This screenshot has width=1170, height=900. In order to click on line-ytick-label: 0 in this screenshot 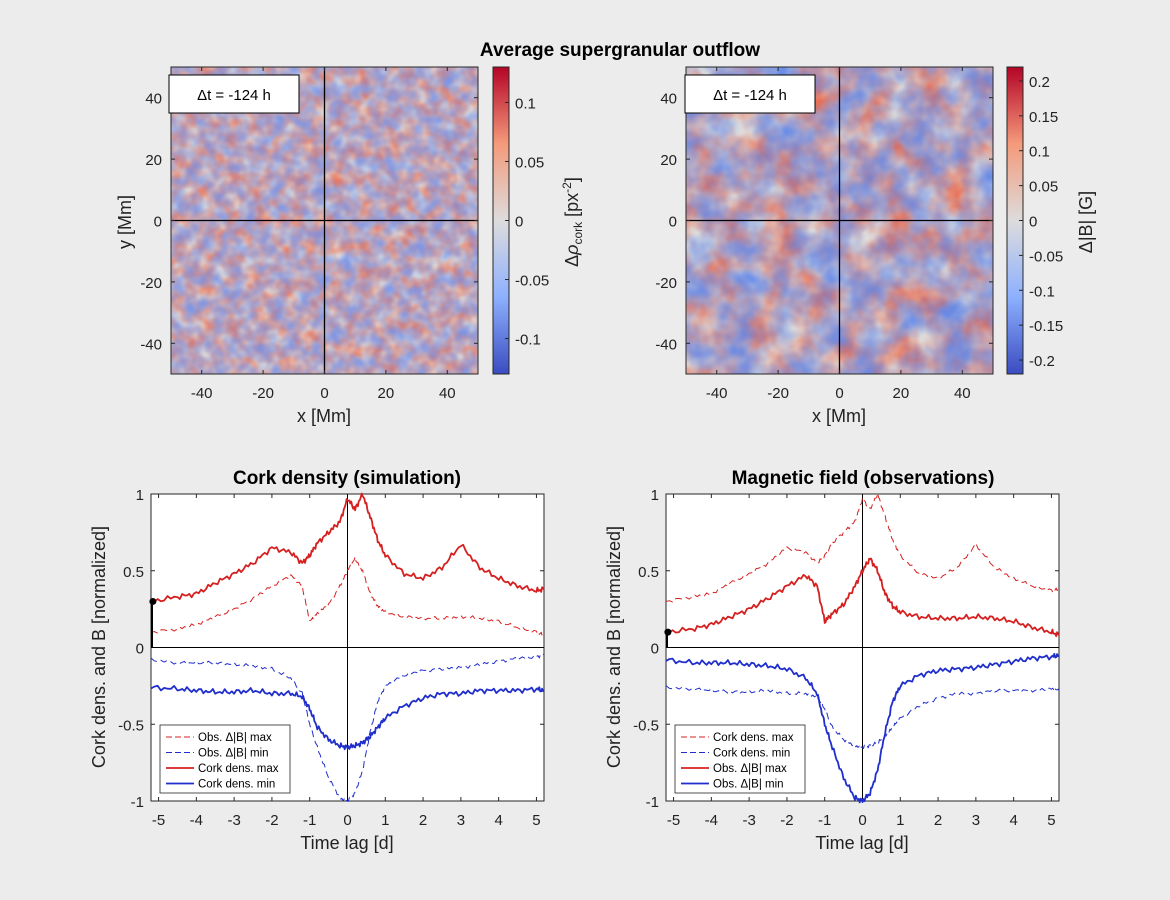, I will do `click(655, 649)`.